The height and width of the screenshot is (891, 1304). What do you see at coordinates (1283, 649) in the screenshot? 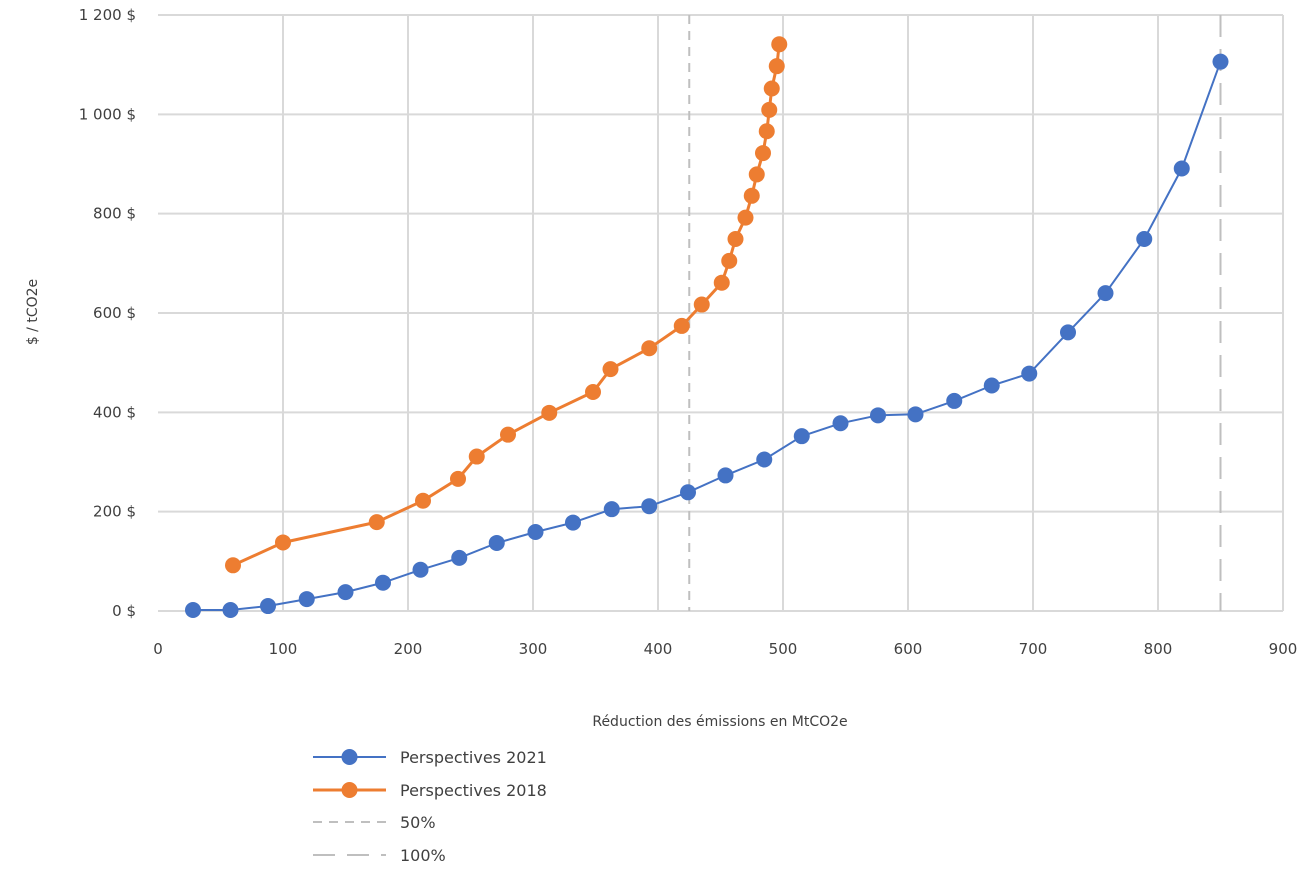
I see `x-tick-label: 900` at bounding box center [1283, 649].